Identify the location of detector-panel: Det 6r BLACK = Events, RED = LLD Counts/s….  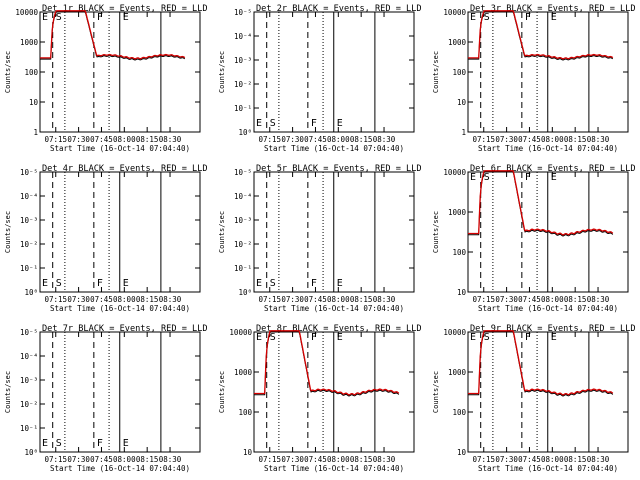
(534, 238).